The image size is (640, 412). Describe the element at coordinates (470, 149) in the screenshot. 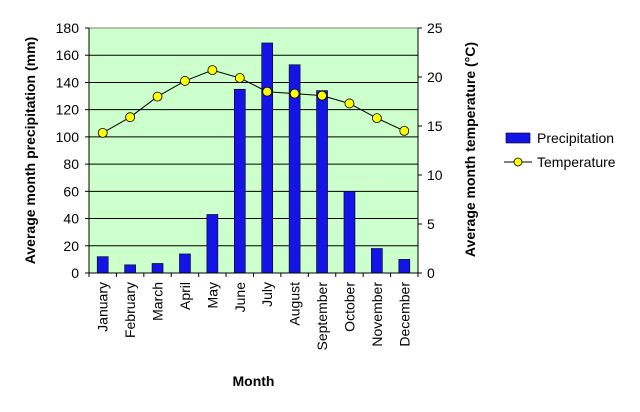

I see `y2-axis-title: Average month temperature (°C)` at that location.